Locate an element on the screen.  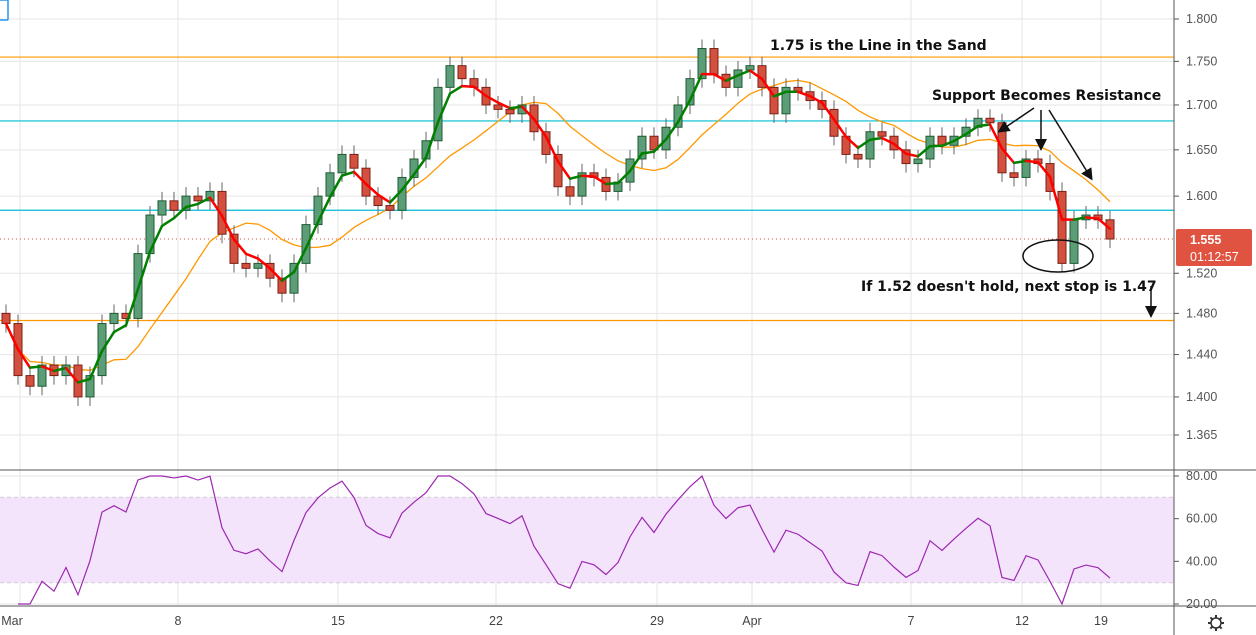
time-tick-label: 8 is located at coordinates (178, 621).